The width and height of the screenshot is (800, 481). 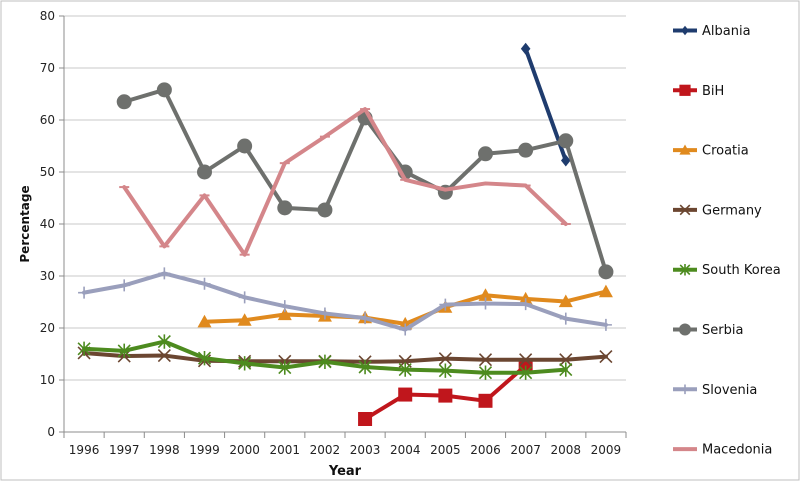 I want to click on data-point-slovenia-2005, so click(x=445, y=304).